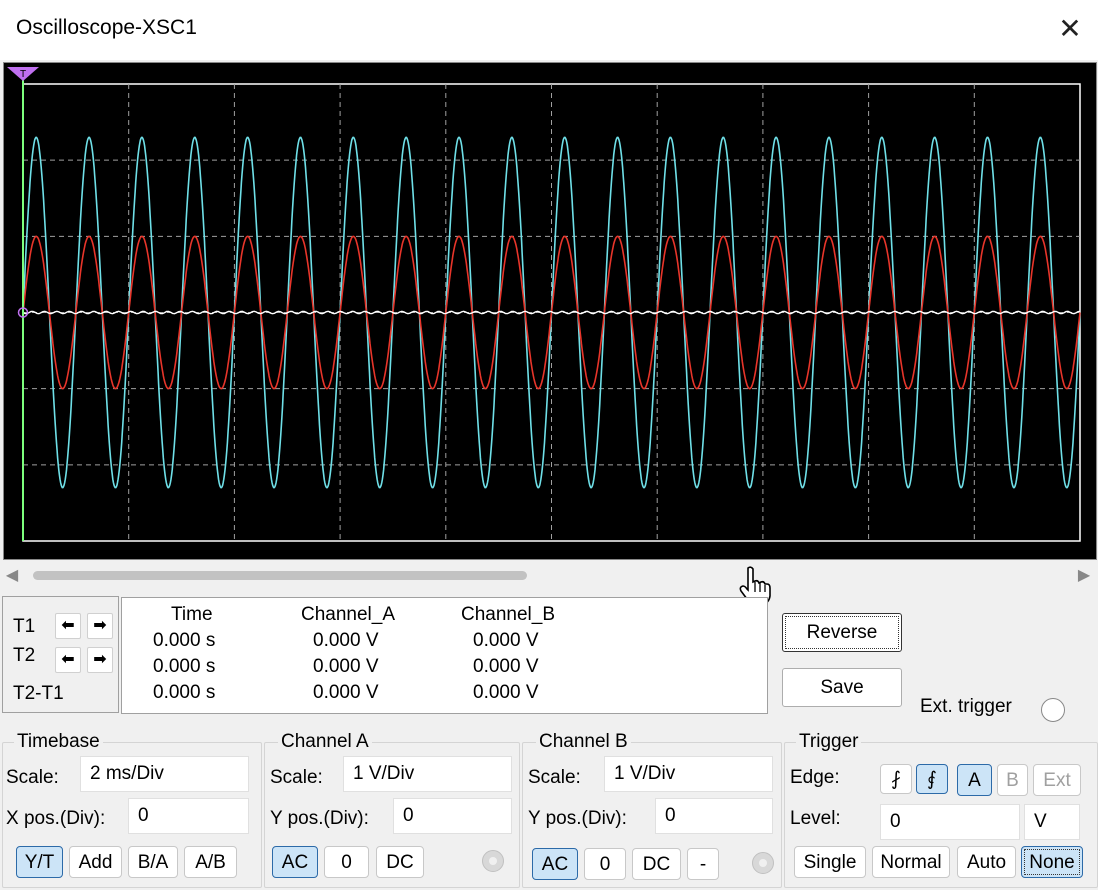 The image size is (1098, 890). Describe the element at coordinates (192, 614) in the screenshot. I see `readout-header-time: Time` at that location.